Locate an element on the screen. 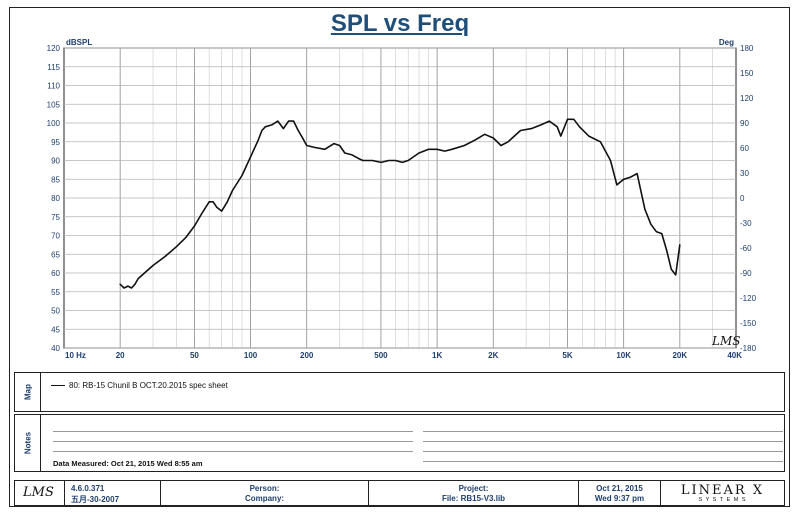 Image resolution: width=800 pixels, height=516 pixels. x-tick-label: 10 Hz is located at coordinates (75, 355).